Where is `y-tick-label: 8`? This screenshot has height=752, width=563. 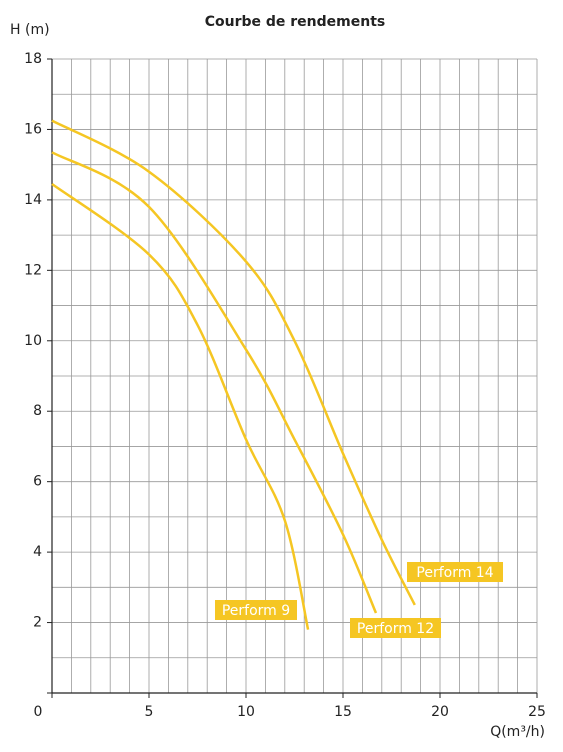
y-tick-label: 8 is located at coordinates (37, 411).